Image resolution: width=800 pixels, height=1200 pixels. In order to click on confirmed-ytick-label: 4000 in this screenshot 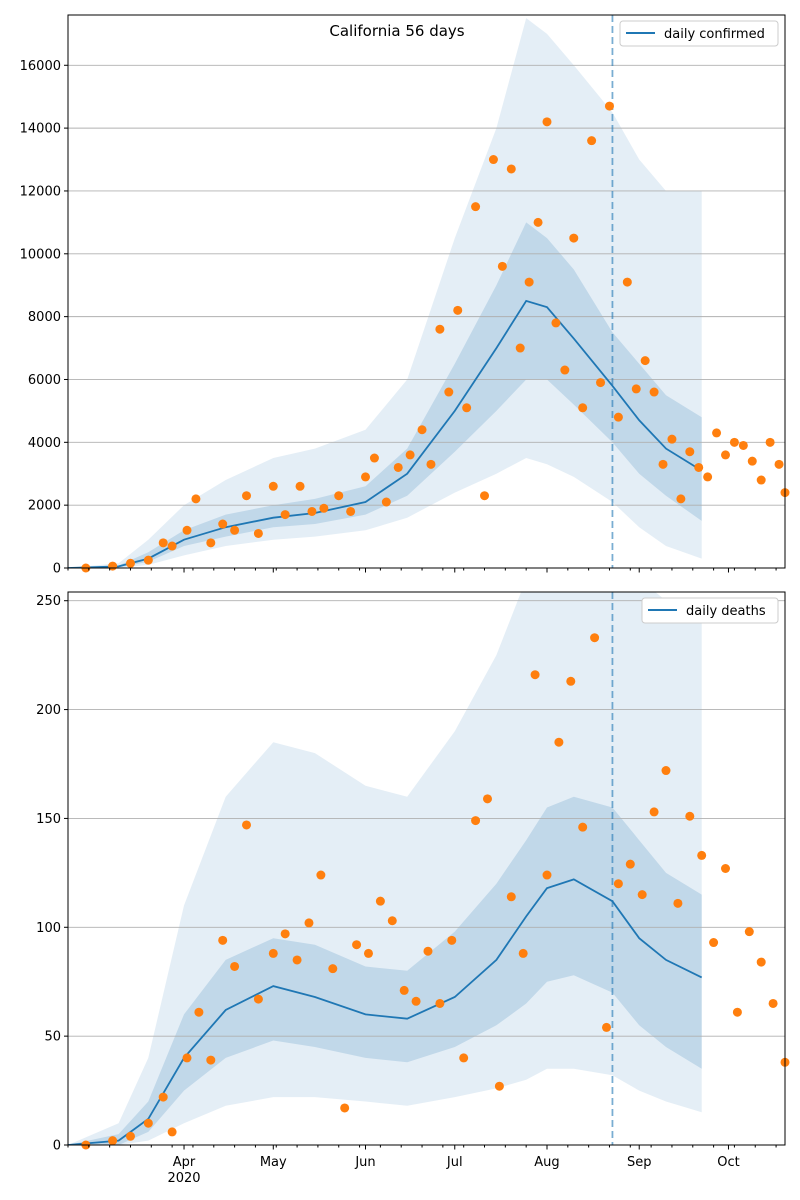, I will do `click(44, 443)`.